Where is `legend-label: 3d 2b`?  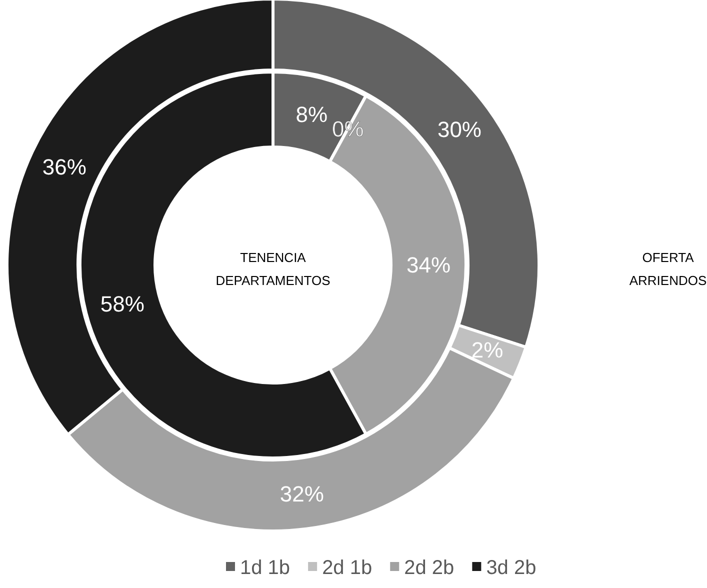 legend-label: 3d 2b is located at coordinates (511, 568).